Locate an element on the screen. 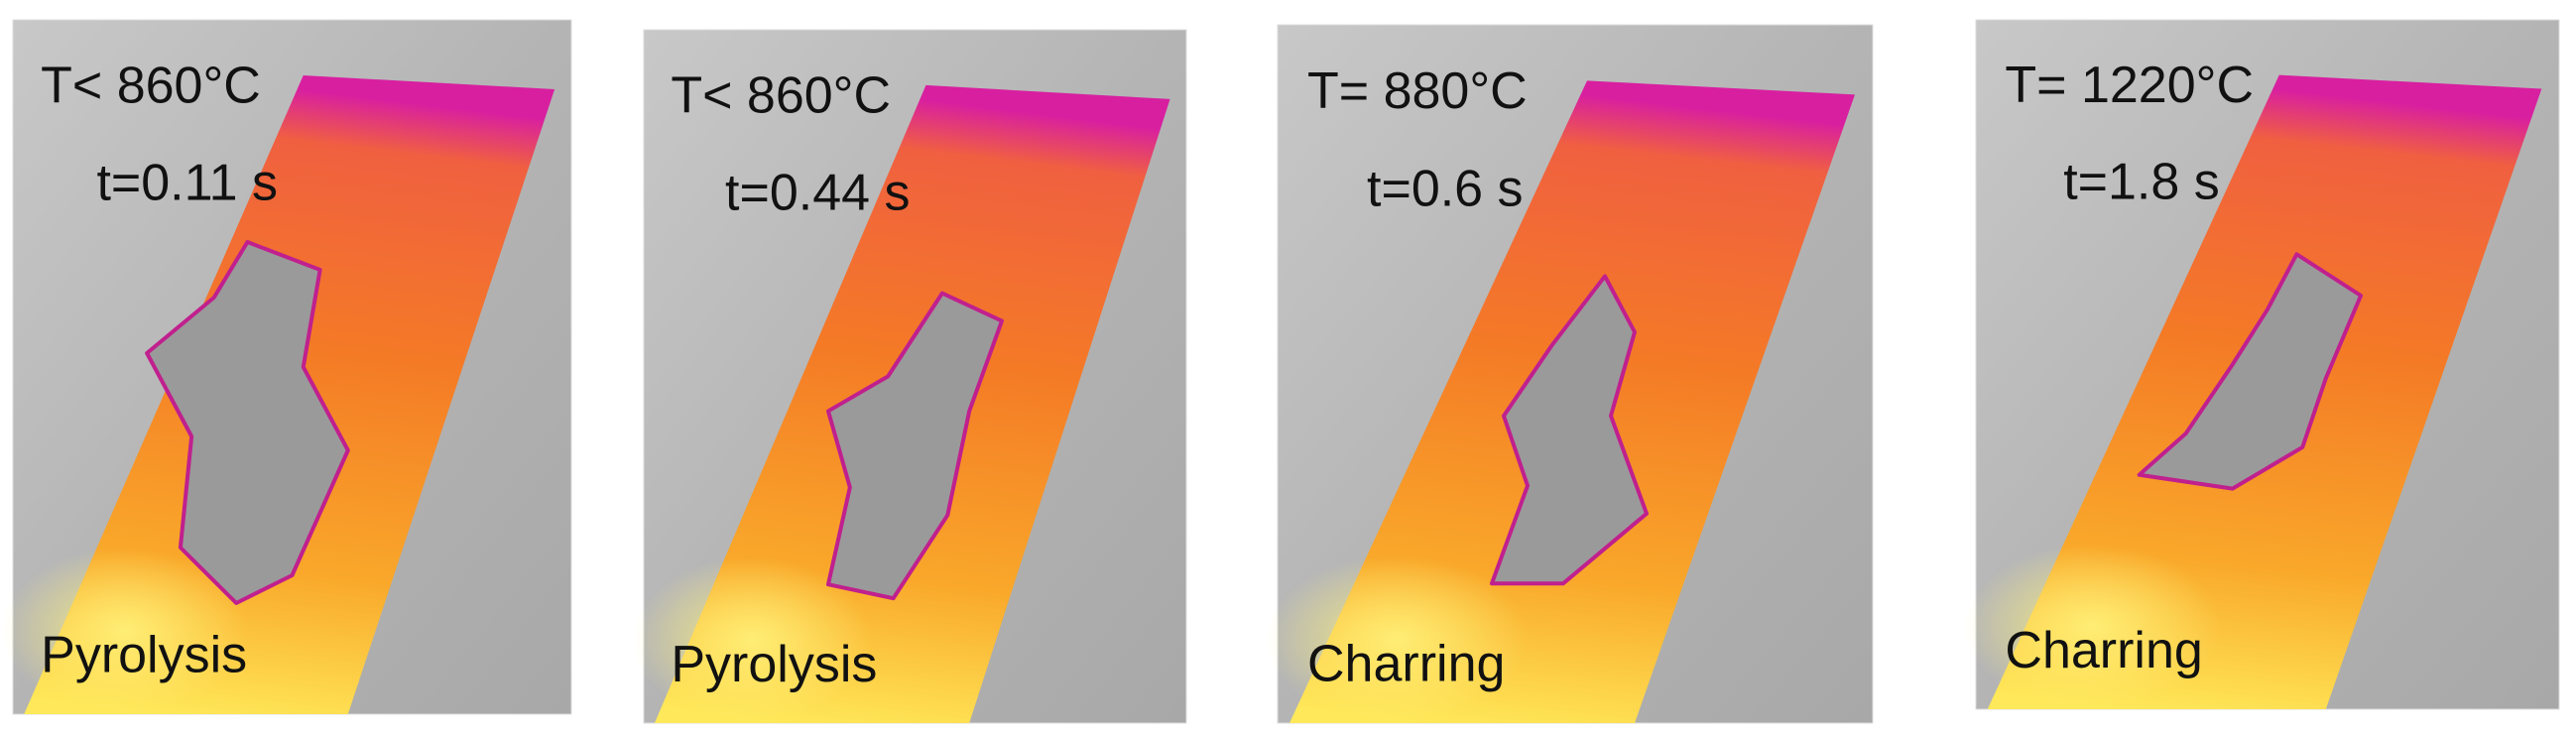 This screenshot has width=2576, height=736. time-label: t=1.8 s is located at coordinates (2141, 182).